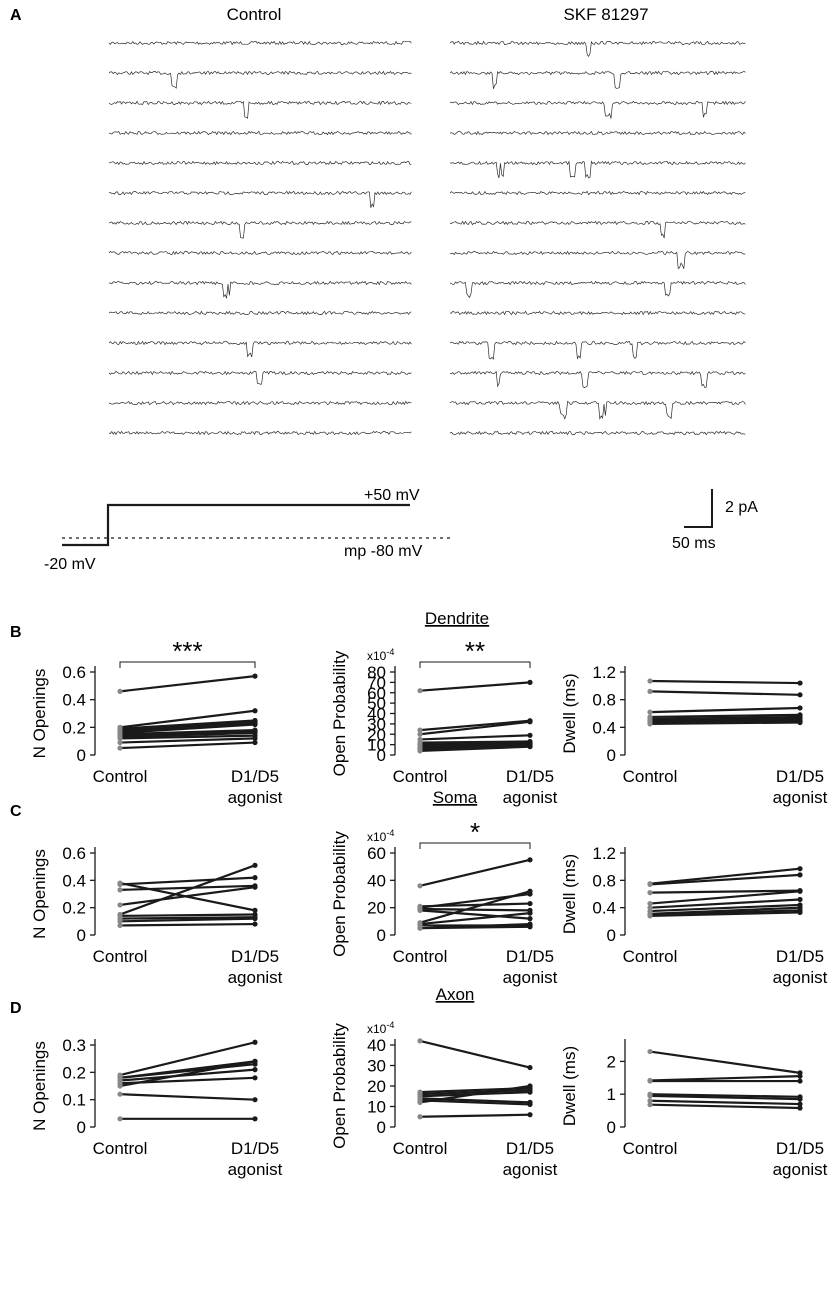 This screenshot has height=1300, width=840. What do you see at coordinates (741, 507) in the screenshot?
I see `scale-y-label: 2 pA` at bounding box center [741, 507].